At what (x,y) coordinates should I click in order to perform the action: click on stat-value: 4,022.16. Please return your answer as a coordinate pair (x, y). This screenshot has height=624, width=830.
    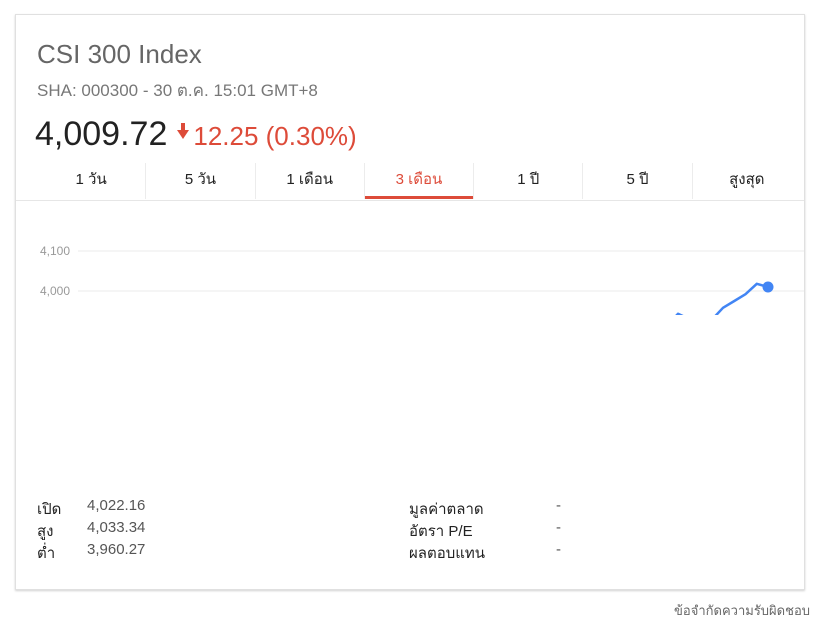
    Looking at the image, I should click on (116, 505).